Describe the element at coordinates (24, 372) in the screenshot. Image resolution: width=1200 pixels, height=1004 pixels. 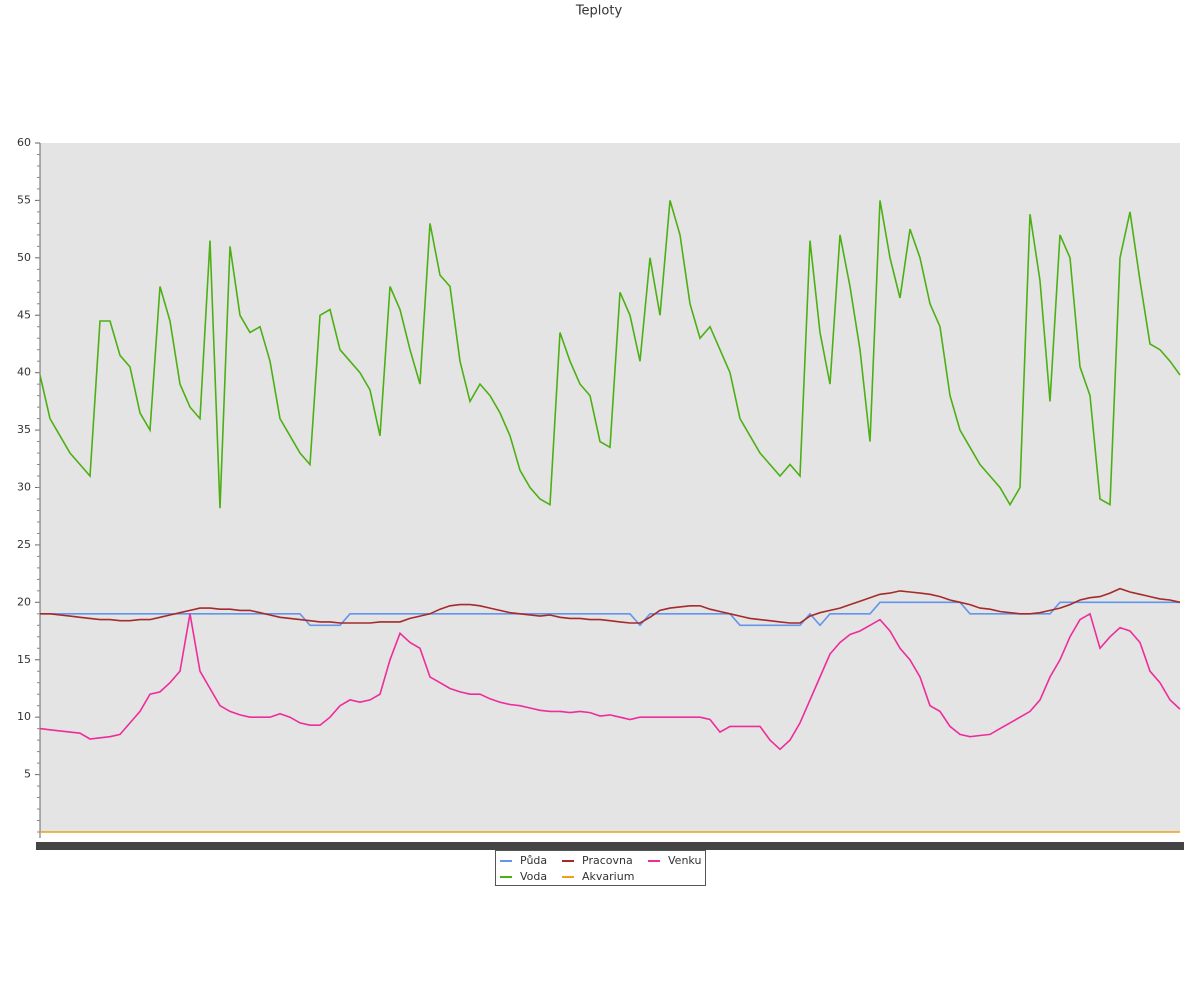
I see `y-tick-label: 40` at that location.